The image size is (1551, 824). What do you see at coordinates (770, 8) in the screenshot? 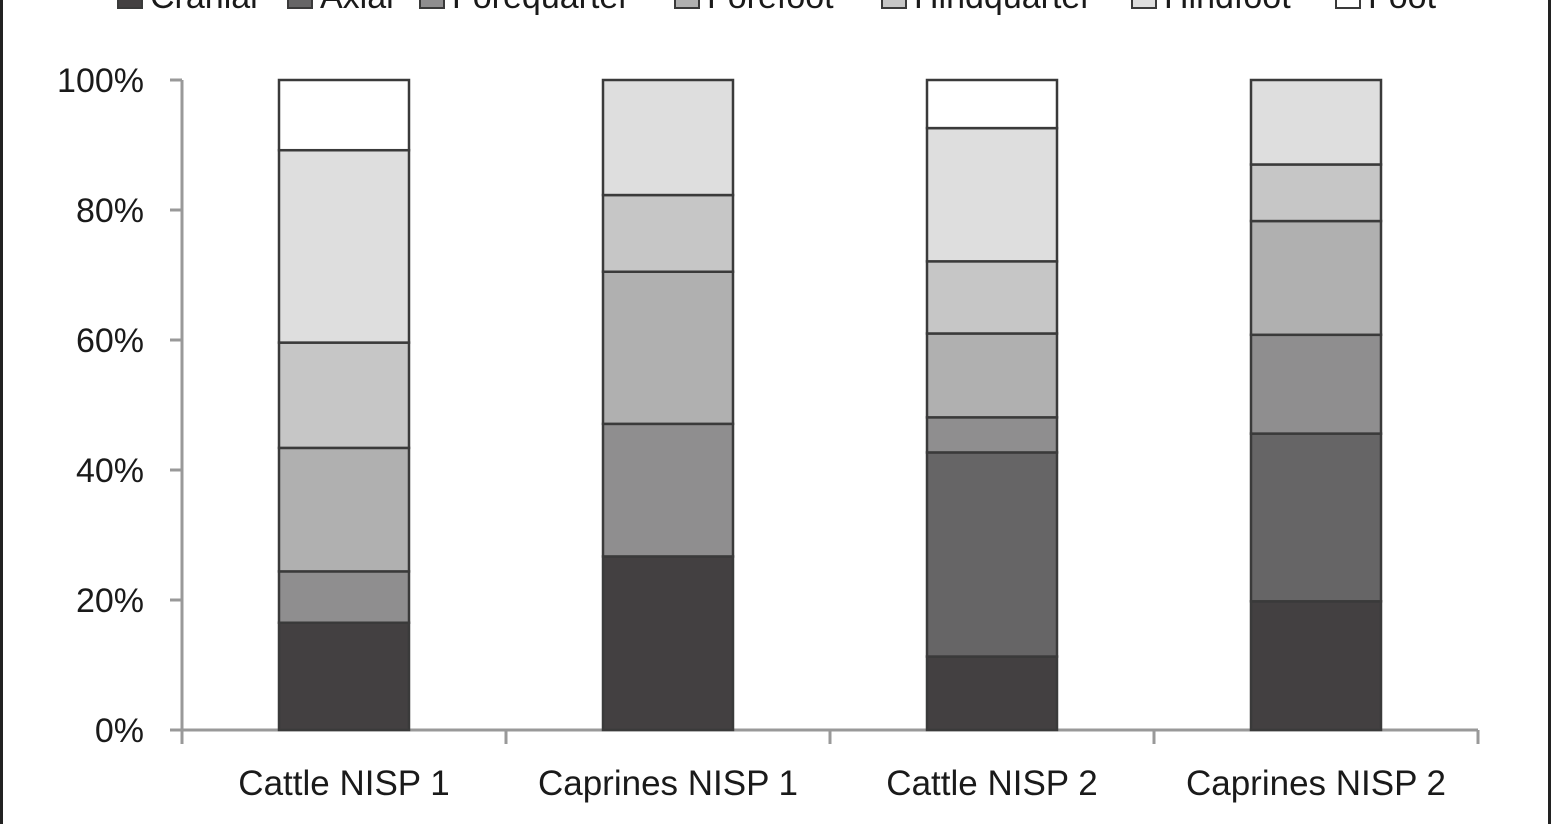
I see `legend-label: Forefoot` at bounding box center [770, 8].